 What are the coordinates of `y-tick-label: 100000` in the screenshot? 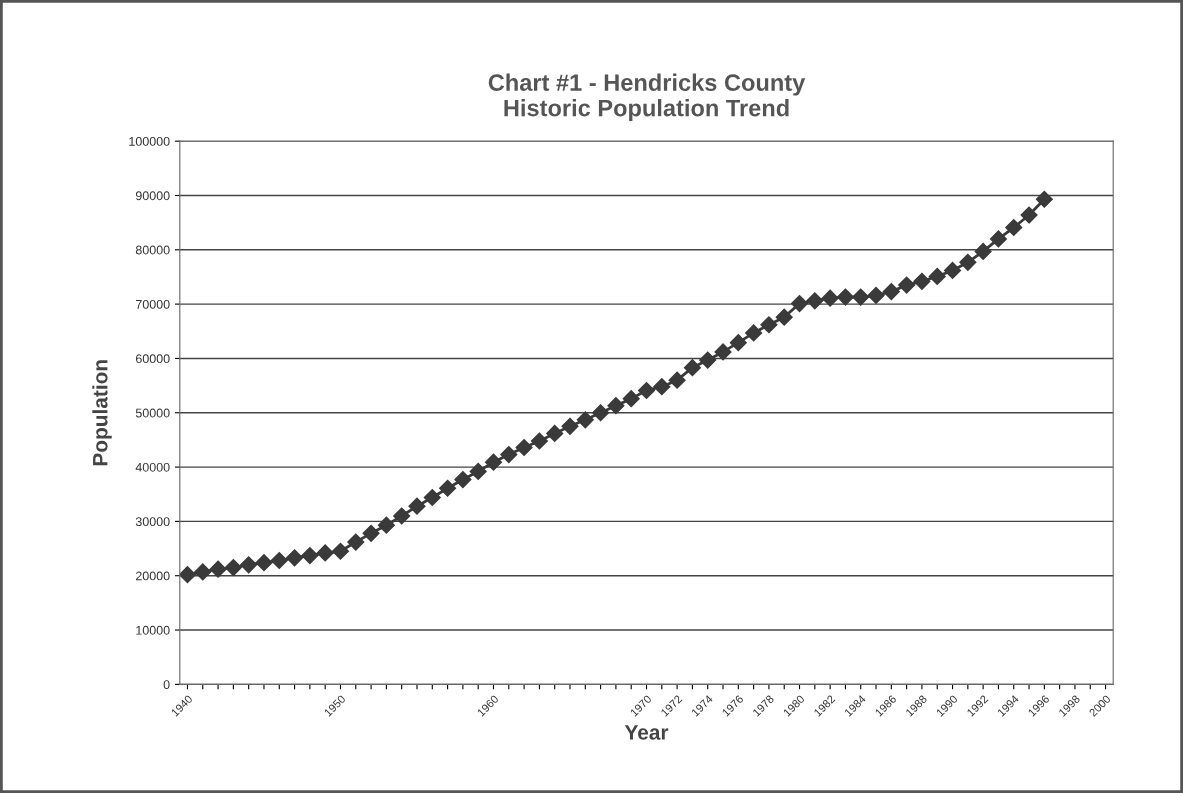 It's located at (149, 141).